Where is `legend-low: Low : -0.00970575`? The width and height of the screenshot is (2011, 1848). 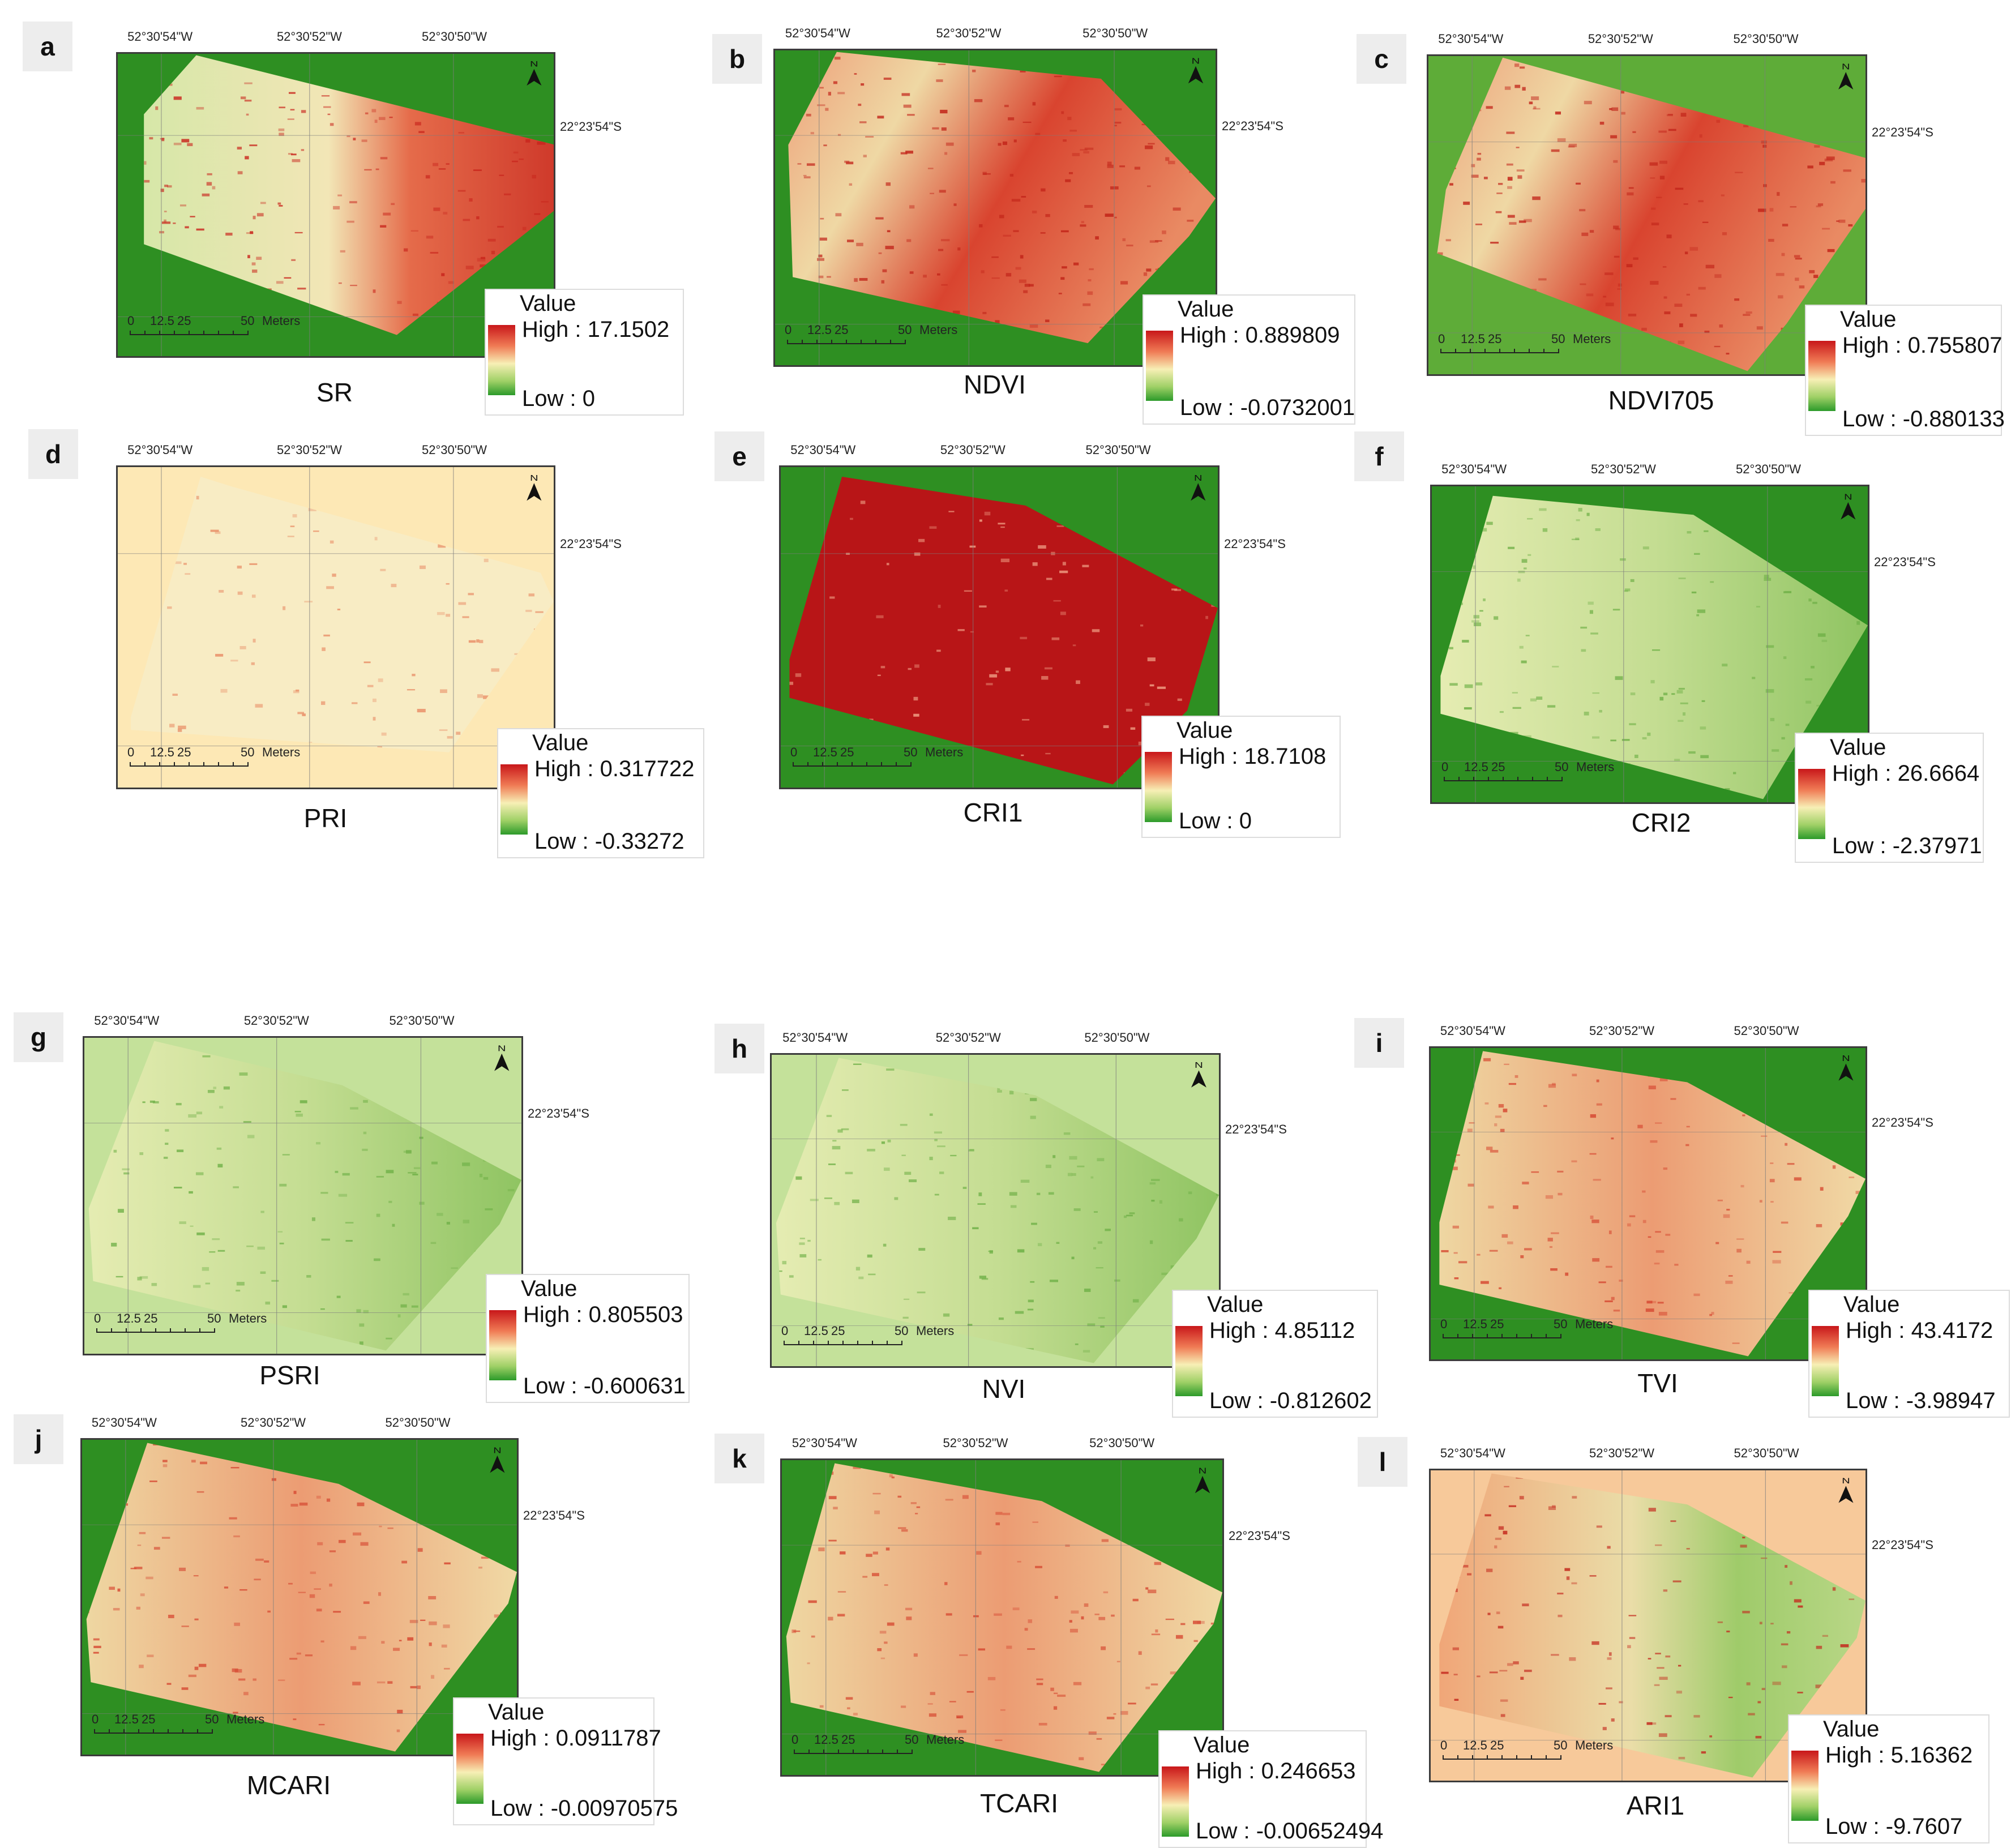 legend-low: Low : -0.00970575 is located at coordinates (584, 1808).